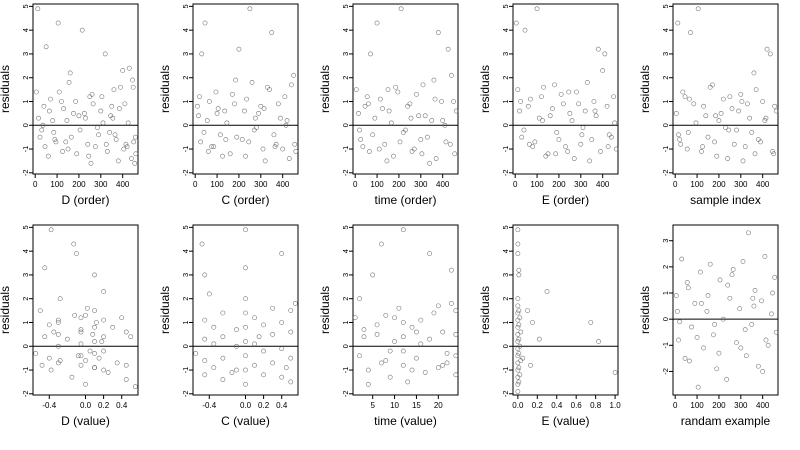 The width and height of the screenshot is (800, 450). What do you see at coordinates (577, 405) in the screenshot?
I see `x-tick-label: 0.6` at bounding box center [577, 405].